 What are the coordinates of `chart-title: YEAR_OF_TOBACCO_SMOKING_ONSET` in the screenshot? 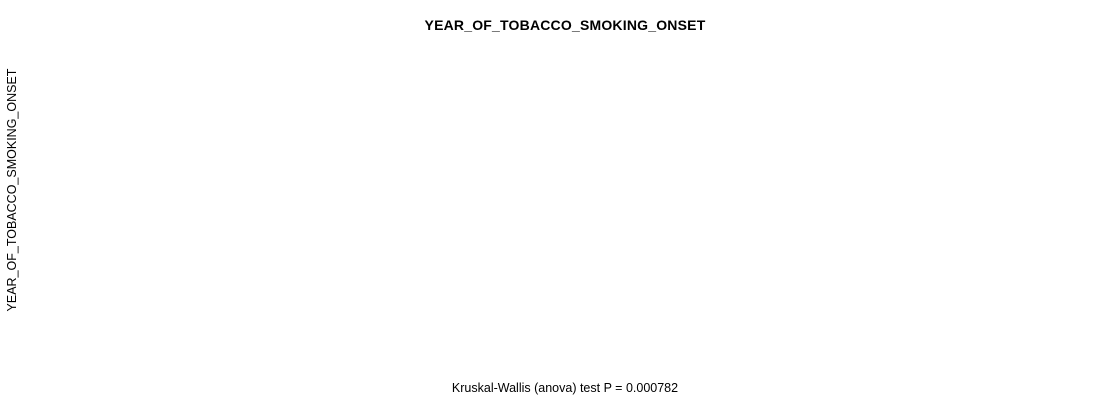 It's located at (565, 25).